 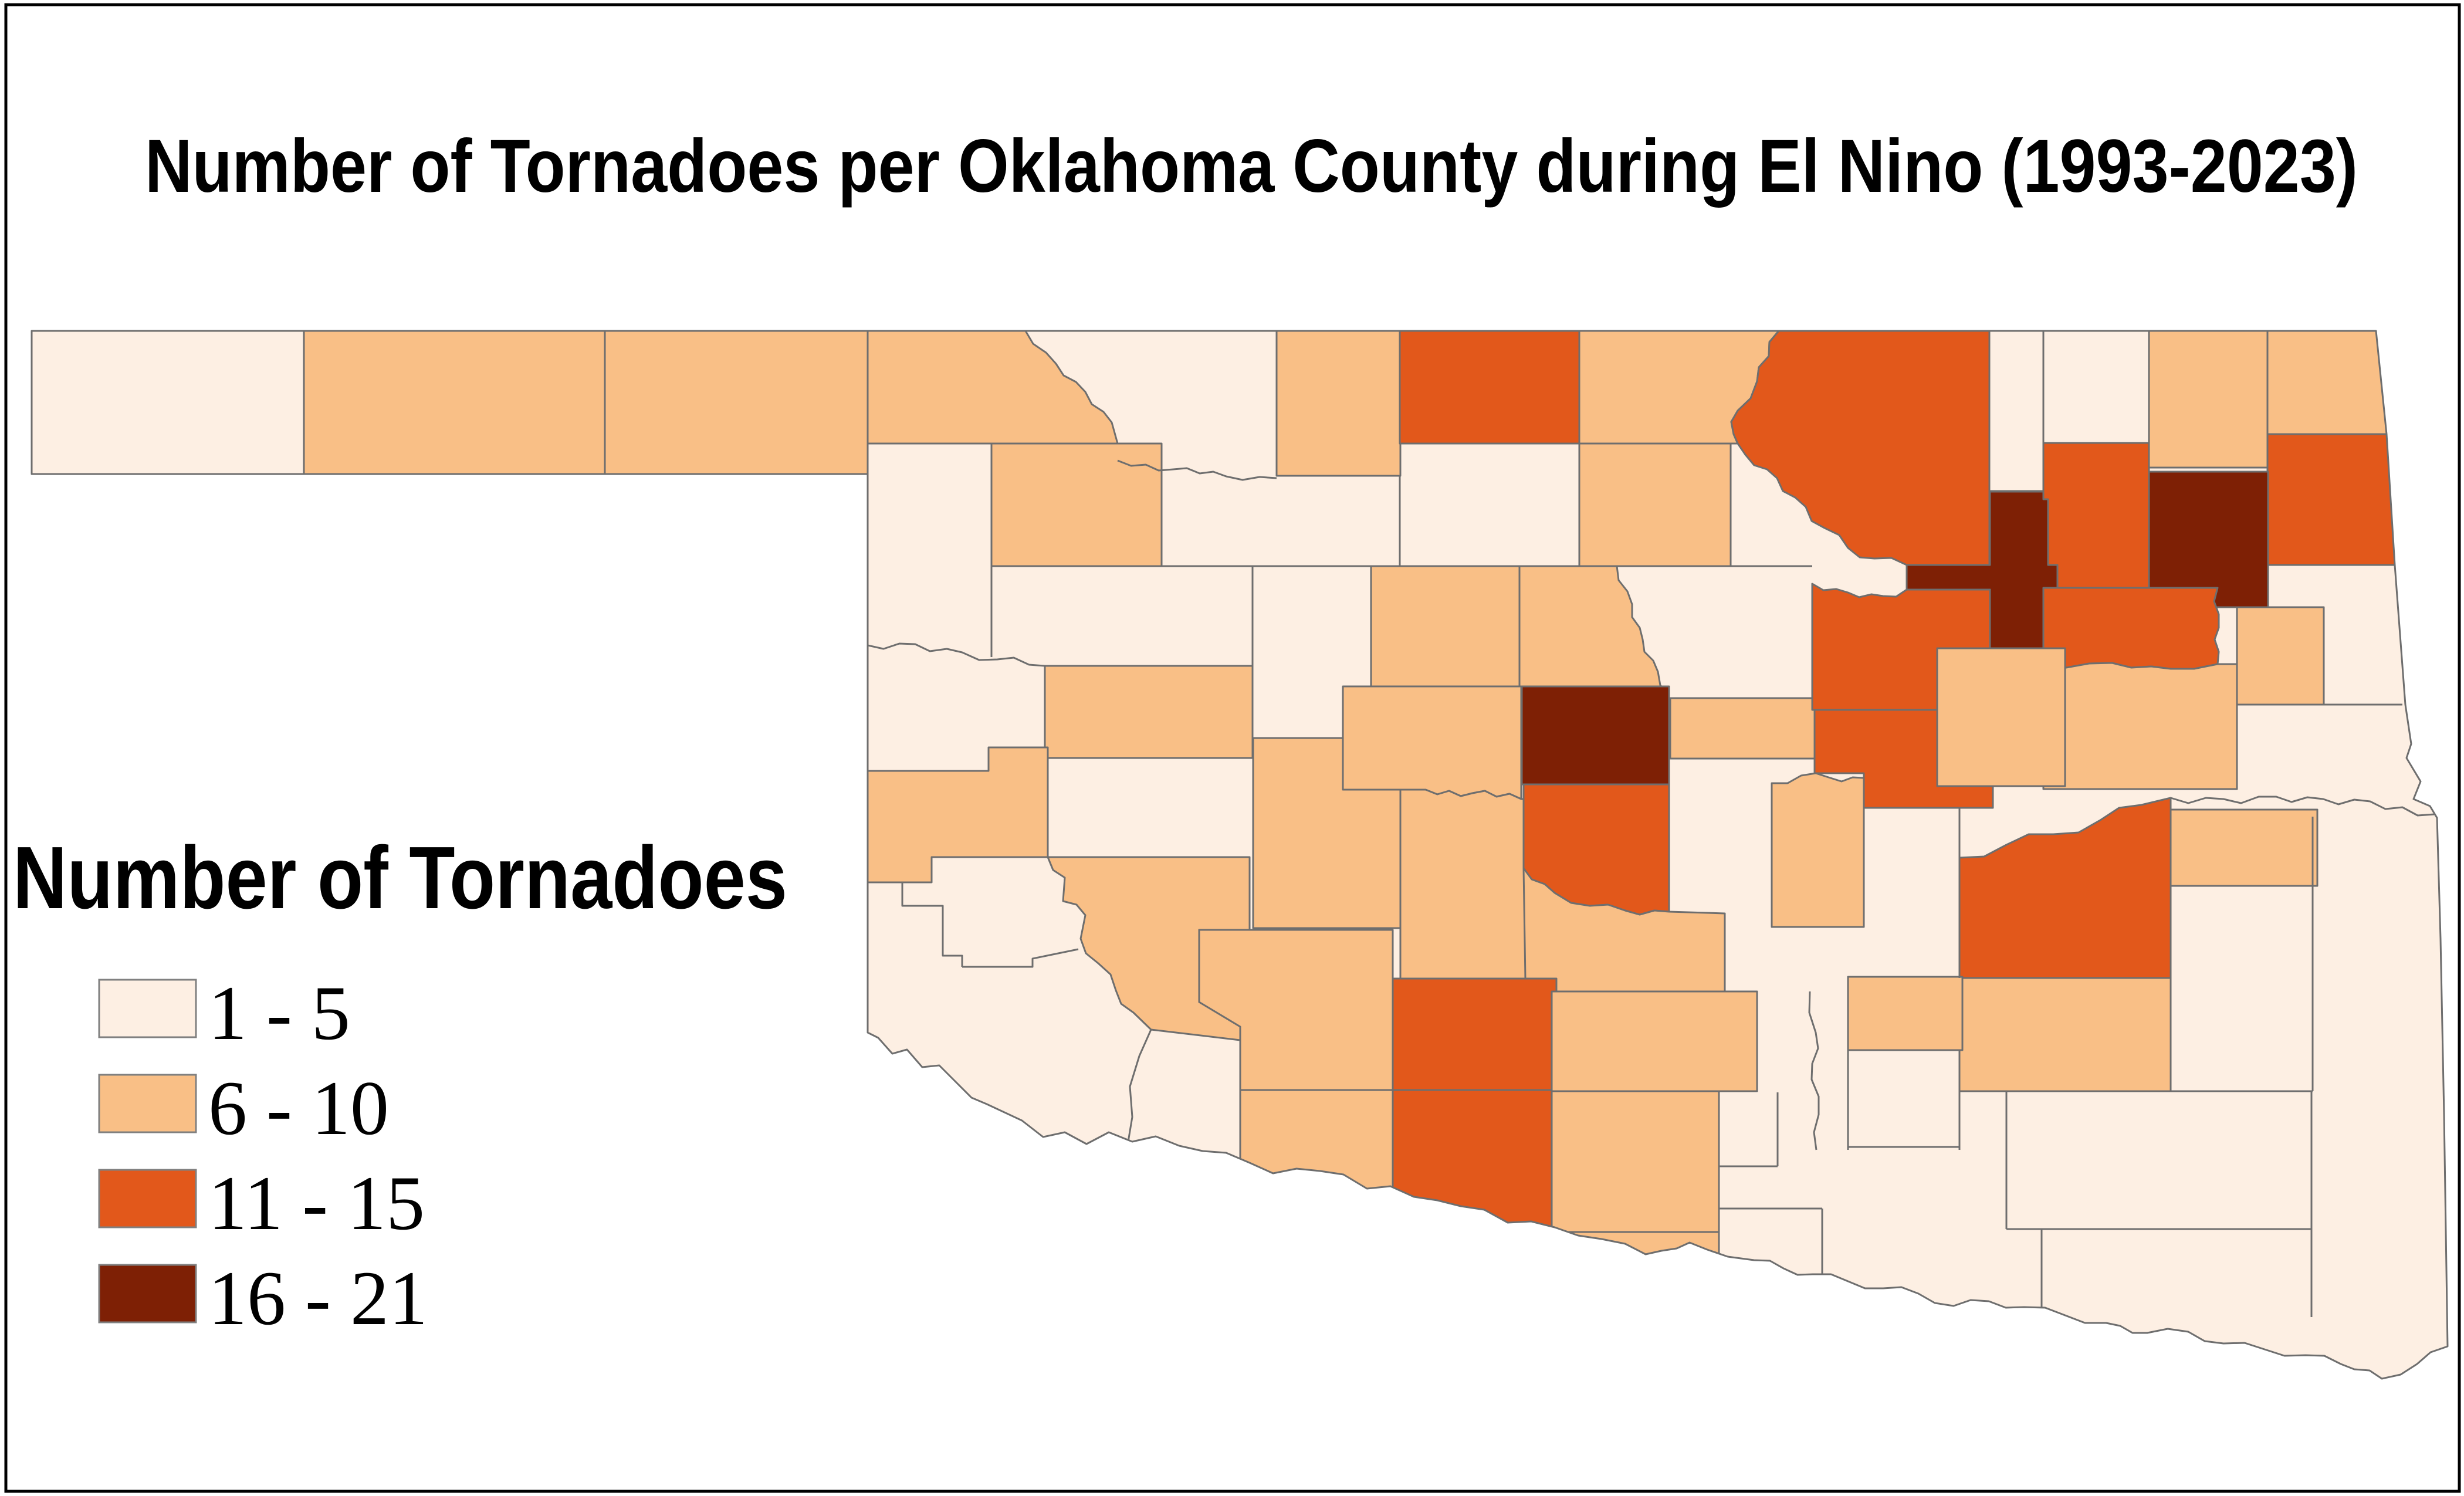 What do you see at coordinates (298, 1108) in the screenshot?
I see `svg-text: 6 - 10` at bounding box center [298, 1108].